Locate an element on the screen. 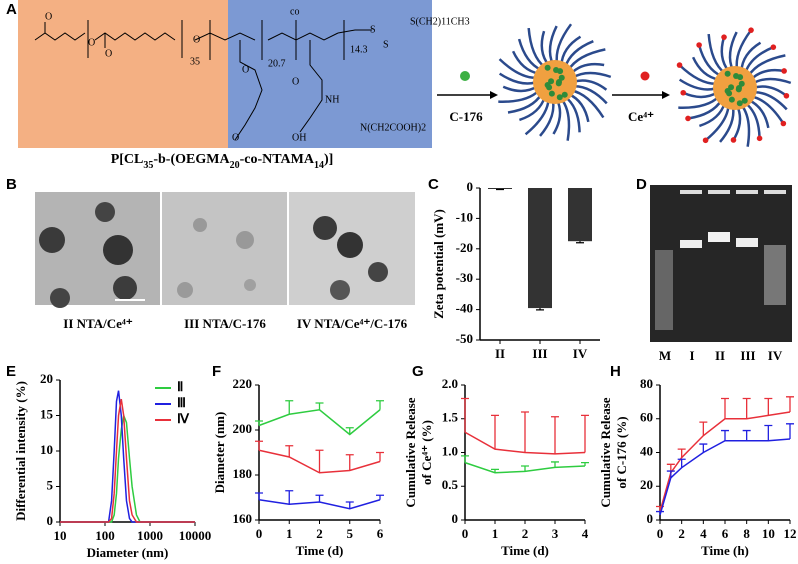  lane-label: IV is located at coordinates (775, 355).